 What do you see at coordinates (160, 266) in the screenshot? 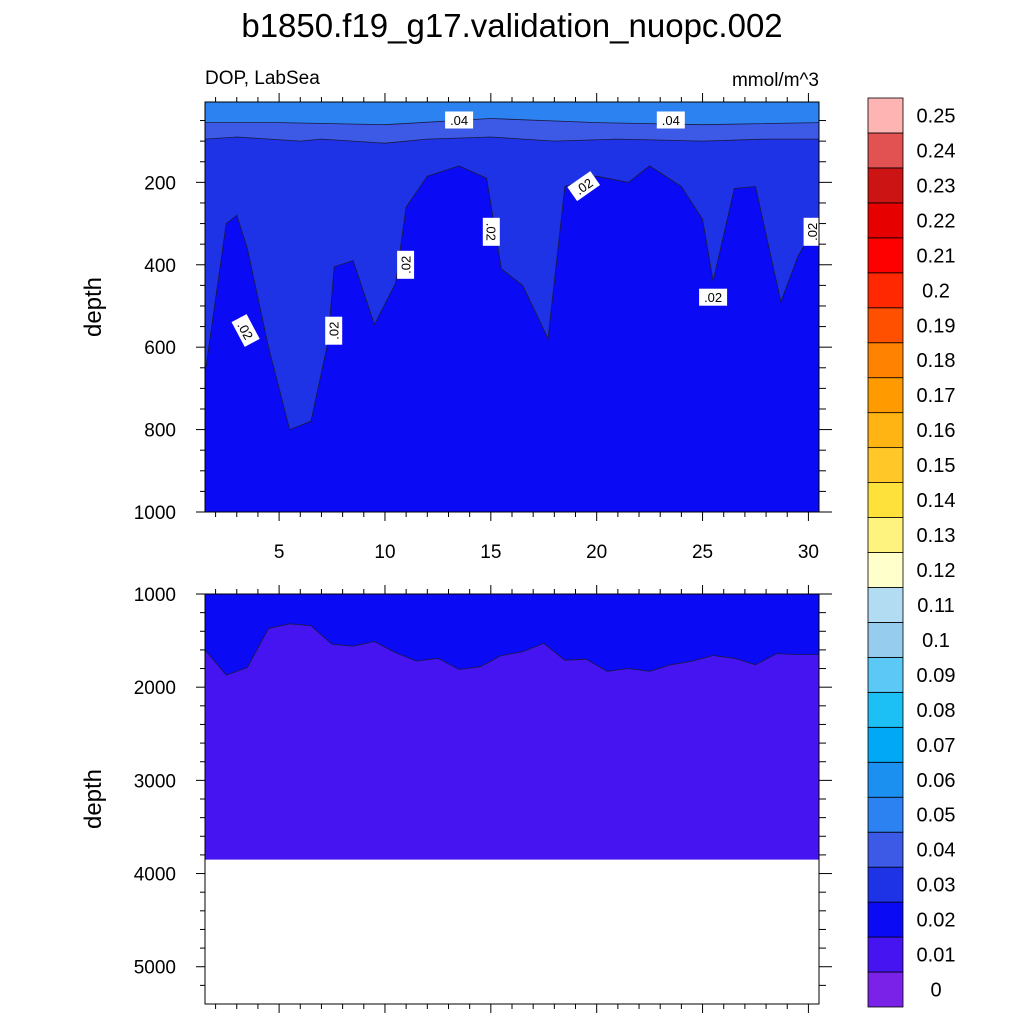
I see `y-tick-label: 400` at bounding box center [160, 266].